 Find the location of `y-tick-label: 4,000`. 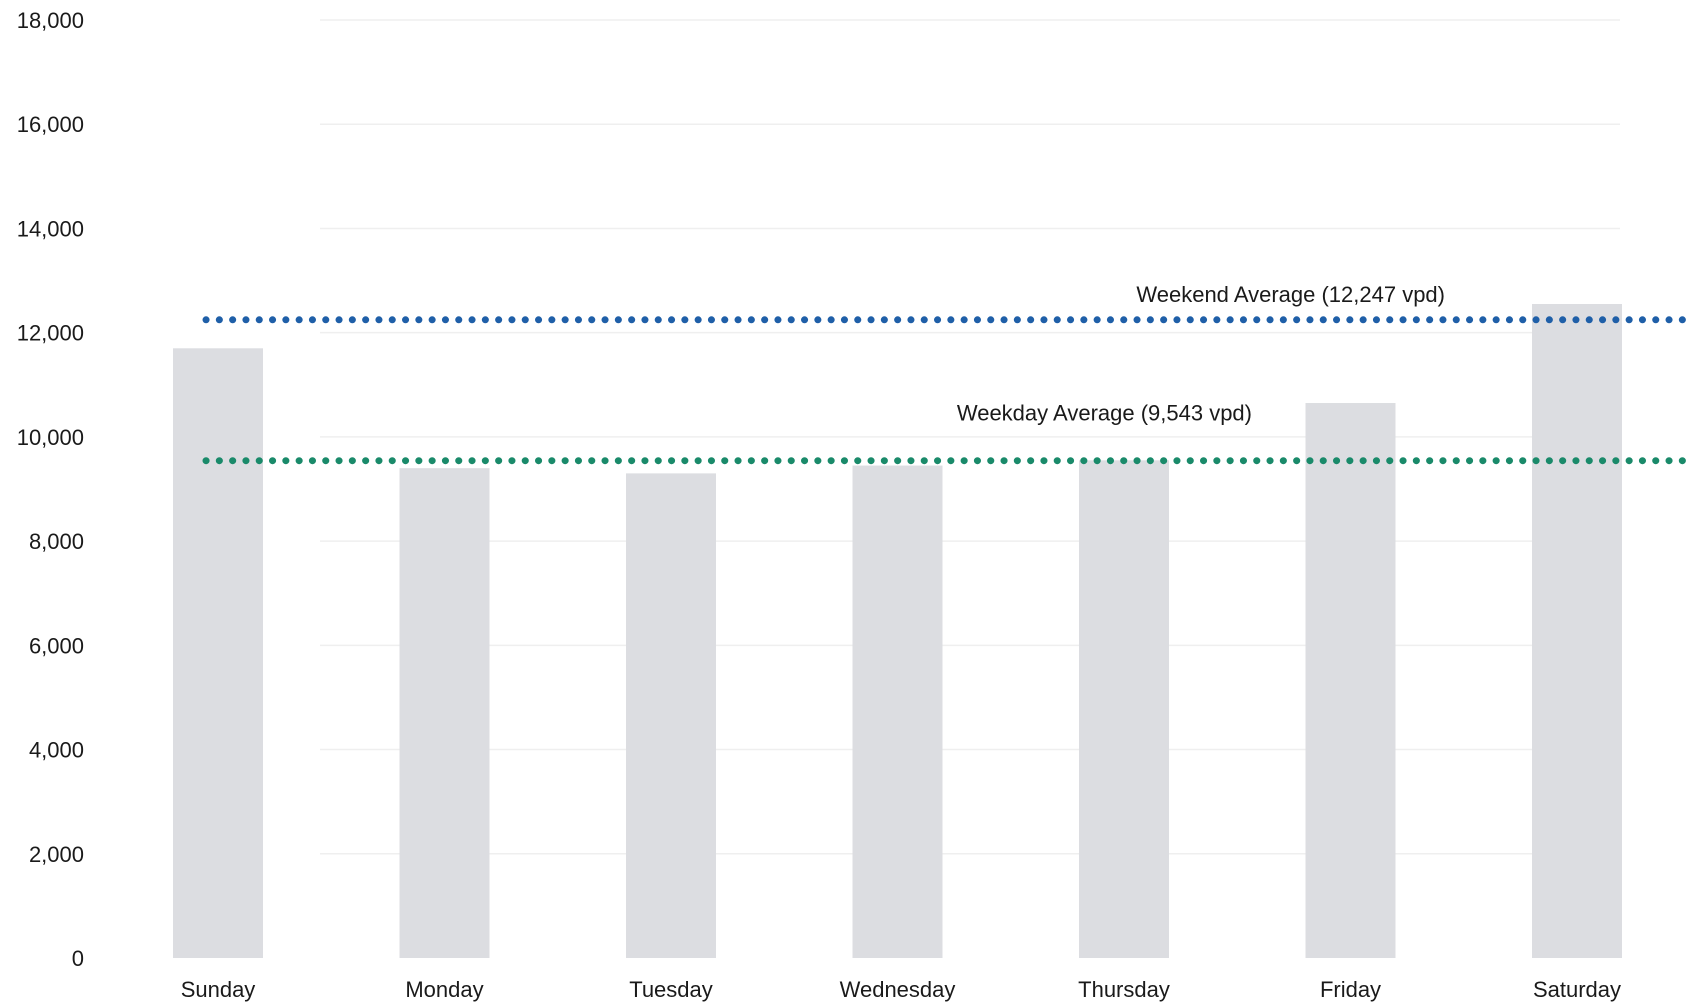

y-tick-label: 4,000 is located at coordinates (56, 750).